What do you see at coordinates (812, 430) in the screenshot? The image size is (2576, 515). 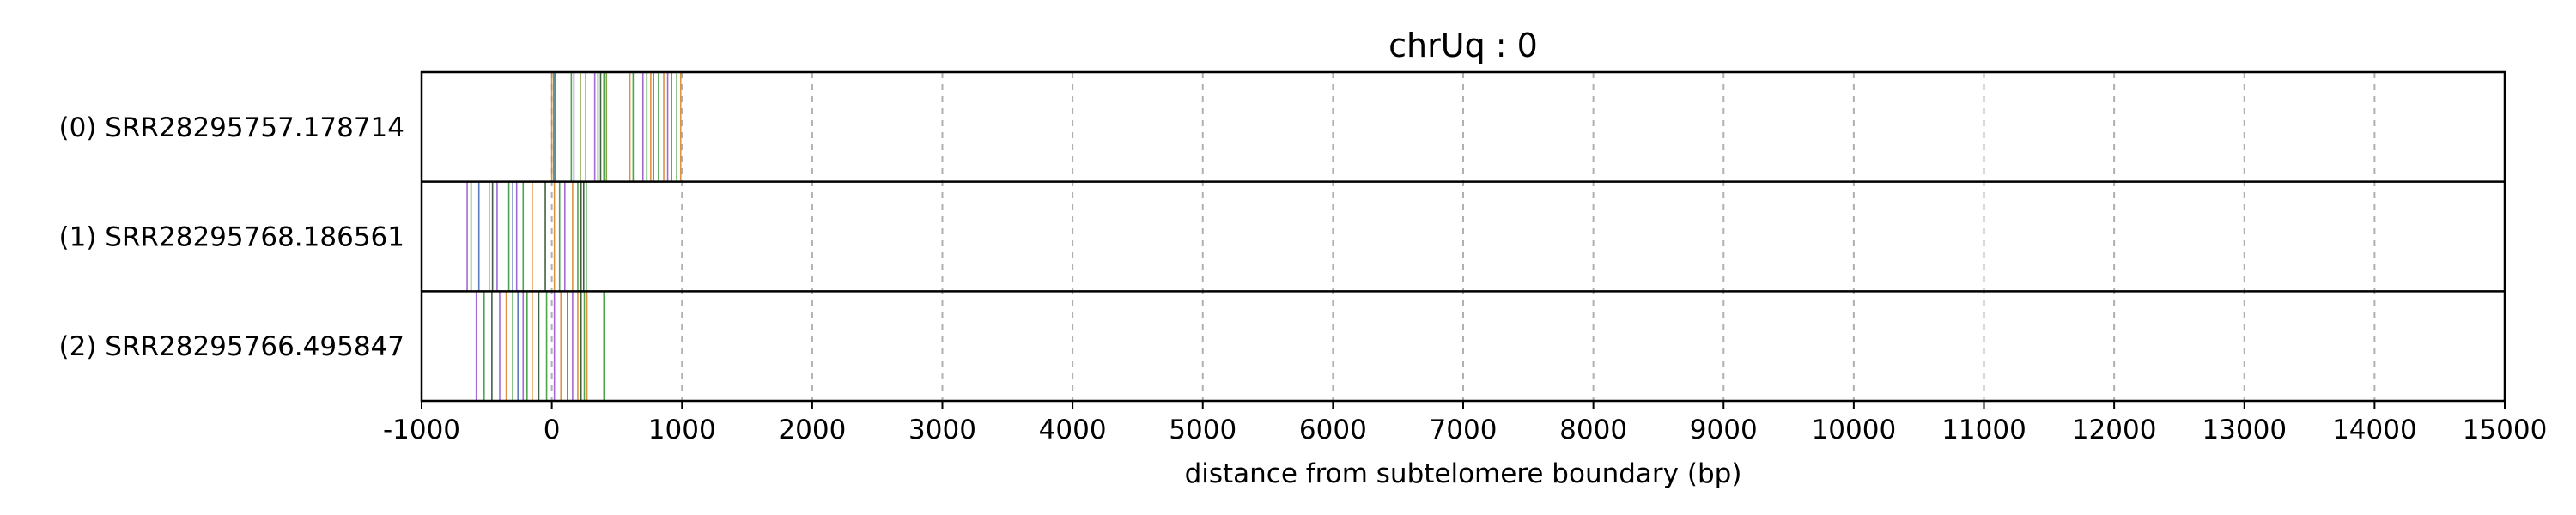 I see `x-tick-label: 2000` at bounding box center [812, 430].